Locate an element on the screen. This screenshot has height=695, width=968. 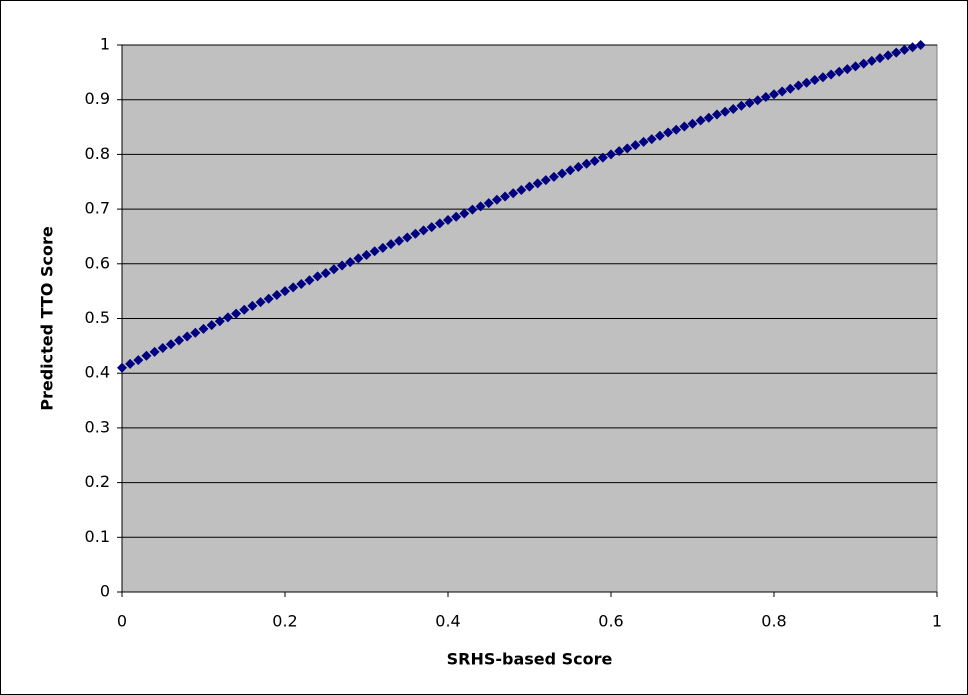
x-axis-title: SRHS-based Score is located at coordinates (530, 659).